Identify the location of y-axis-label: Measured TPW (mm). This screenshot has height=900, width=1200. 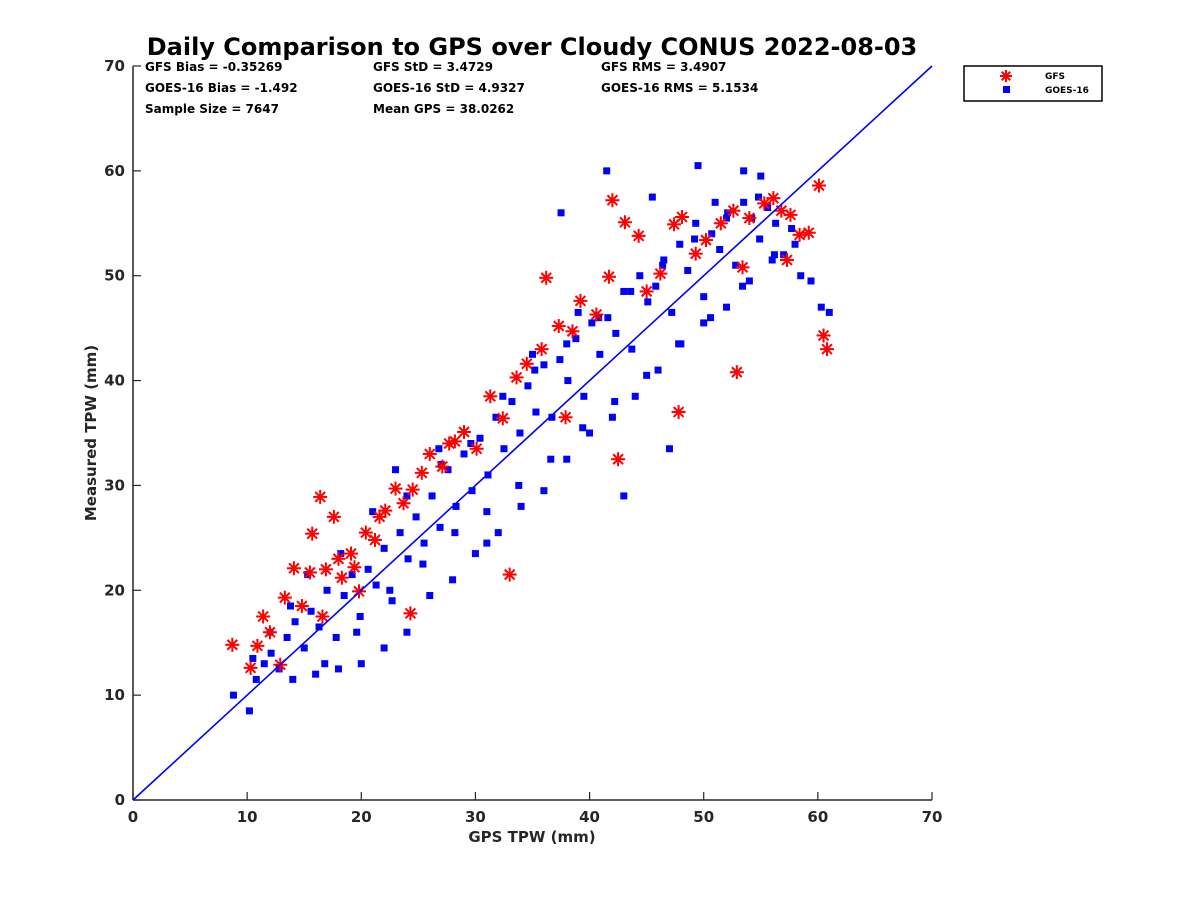
(91, 433).